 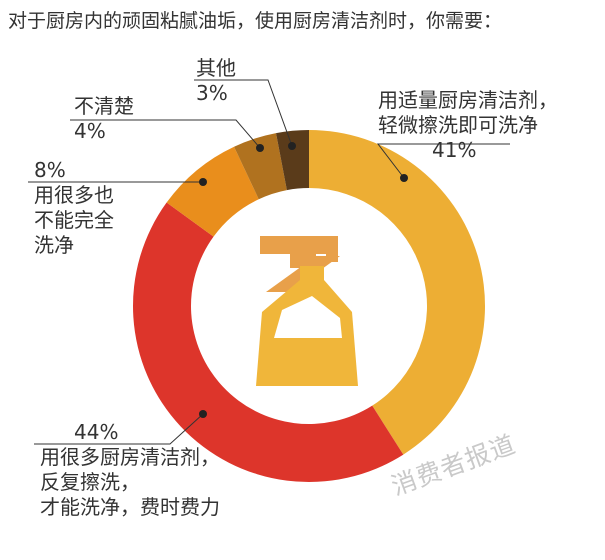 I want to click on bottle-cap, so click(x=312, y=273).